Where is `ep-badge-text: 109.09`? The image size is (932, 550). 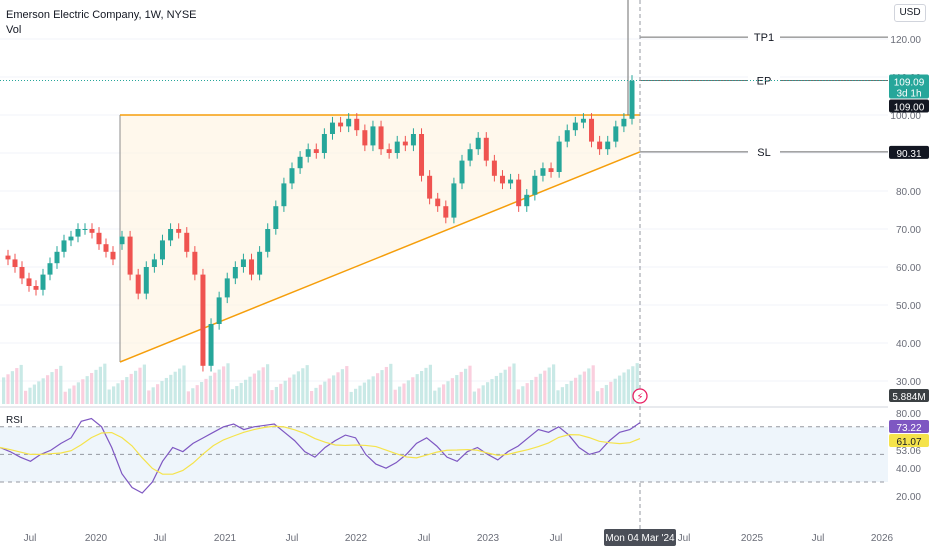
ep-badge-text: 109.09 is located at coordinates (909, 82).